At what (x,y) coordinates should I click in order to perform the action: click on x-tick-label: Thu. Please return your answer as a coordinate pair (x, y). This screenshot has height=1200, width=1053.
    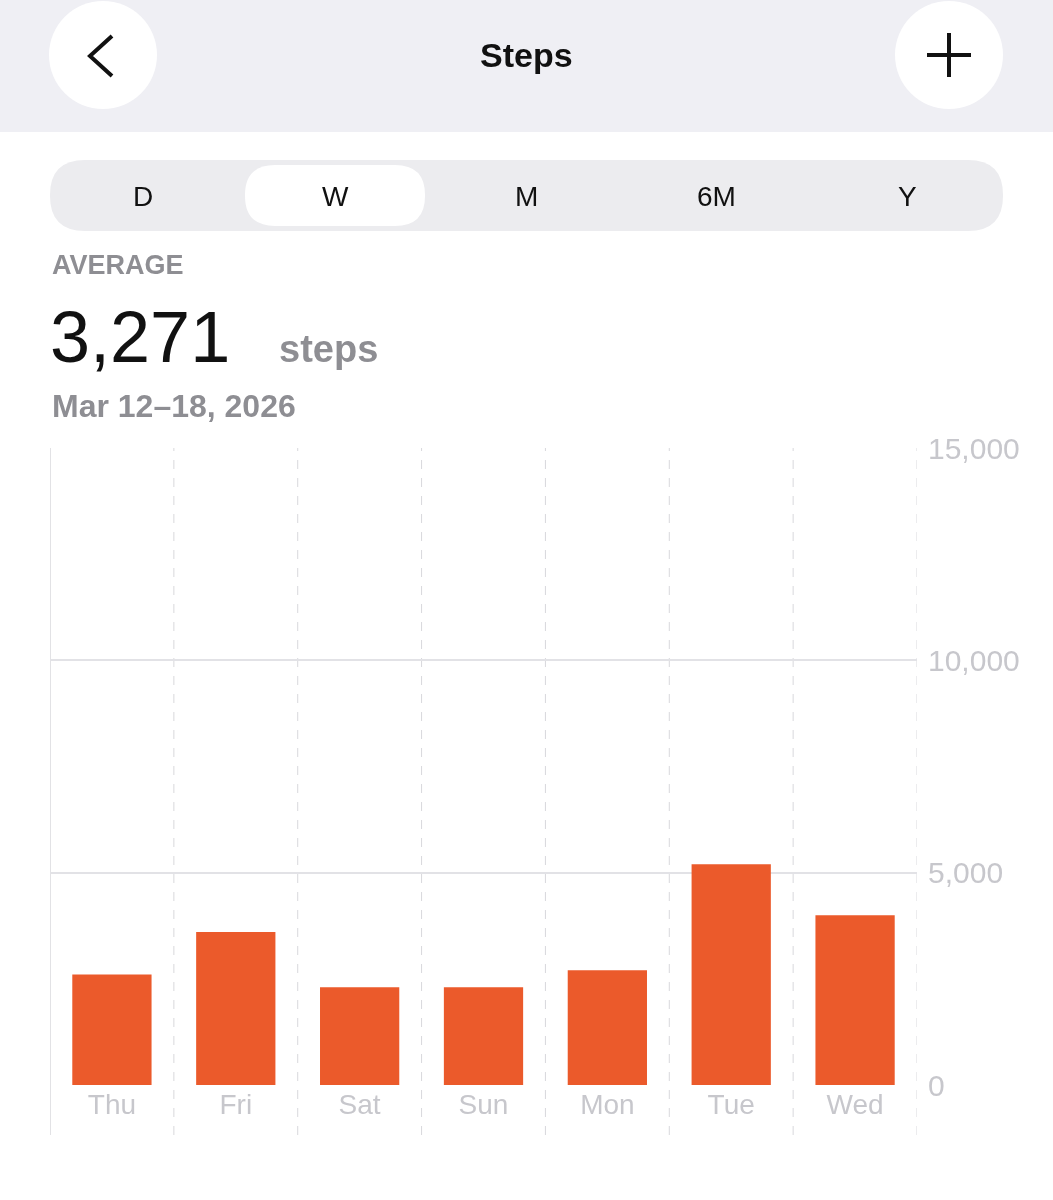
    Looking at the image, I should click on (112, 1104).